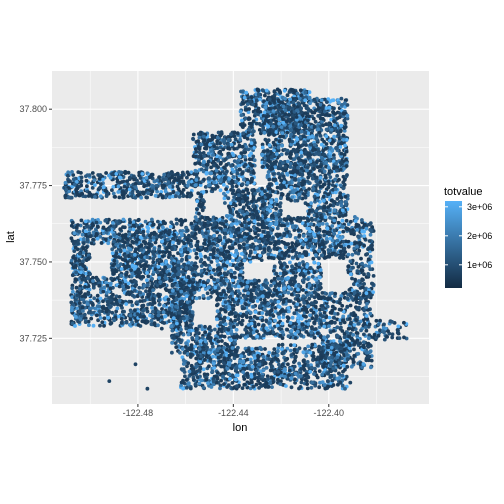 This screenshot has height=504, width=504. Describe the element at coordinates (293, 149) in the screenshot. I see `data-point-2018` at that location.